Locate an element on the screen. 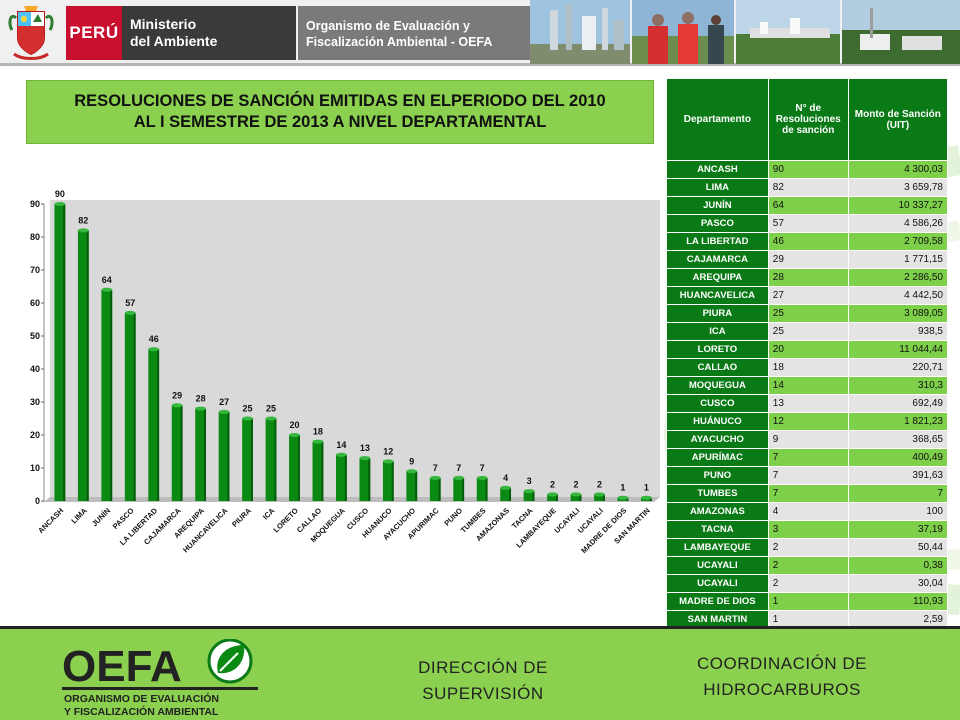  cell-amount: 3 659,78 is located at coordinates (898, 187).